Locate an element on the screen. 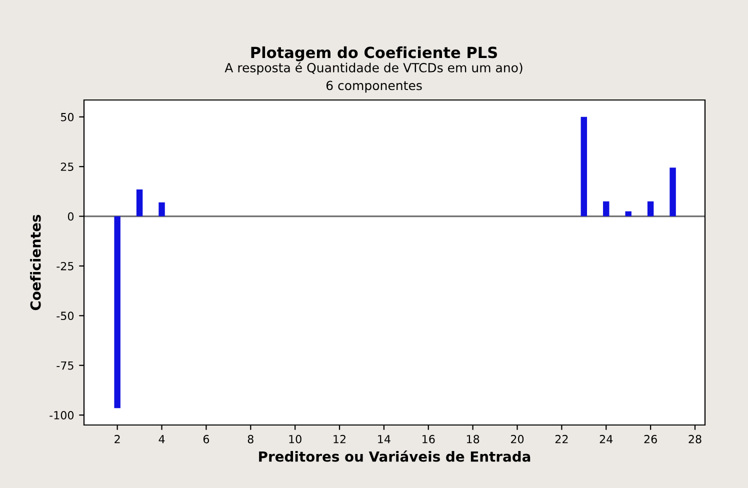  x-tick-label: 8 is located at coordinates (251, 439).